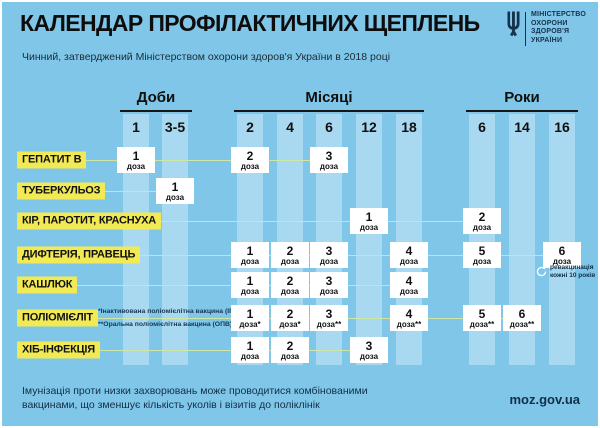  Describe the element at coordinates (522, 127) in the screenshot. I see `column-header: 14` at that location.